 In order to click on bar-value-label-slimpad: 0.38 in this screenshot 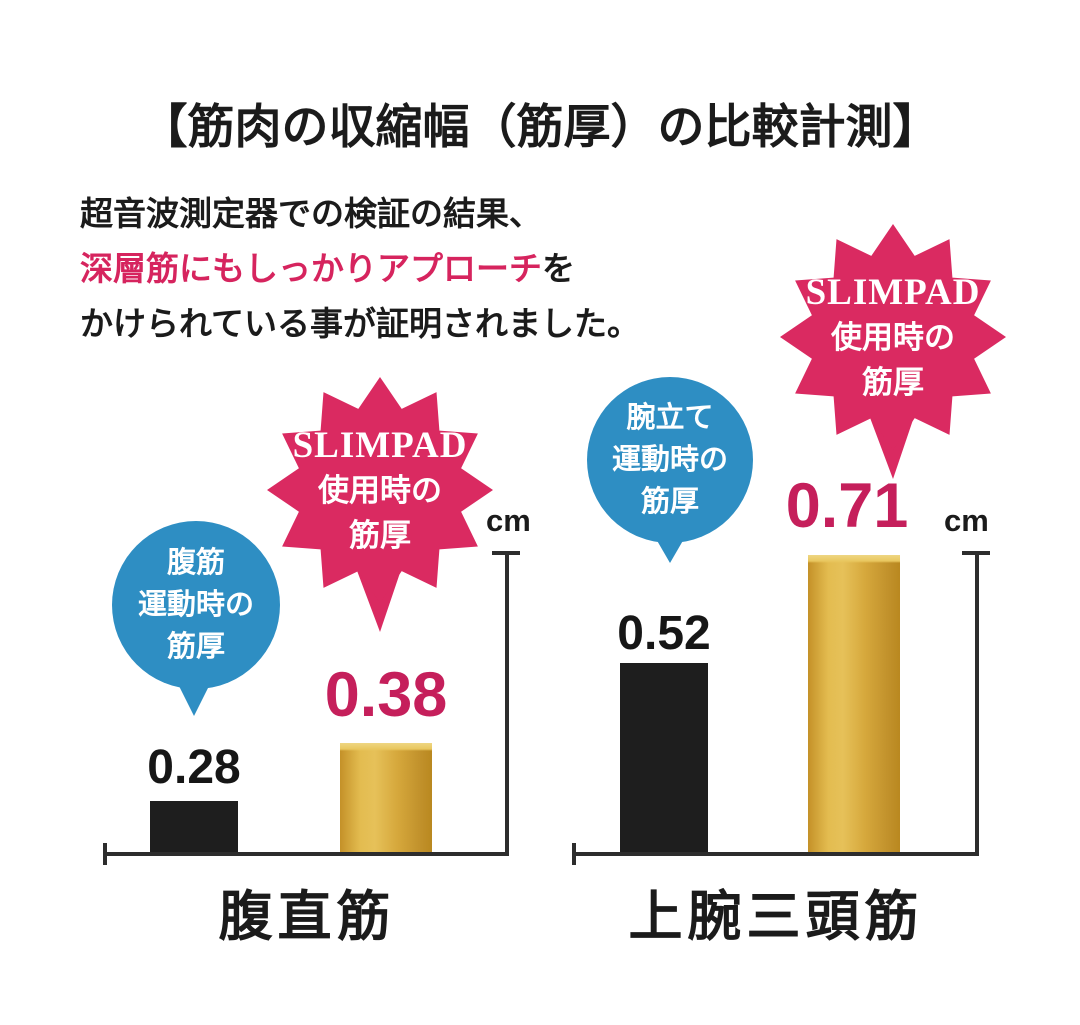, I will do `click(386, 695)`.